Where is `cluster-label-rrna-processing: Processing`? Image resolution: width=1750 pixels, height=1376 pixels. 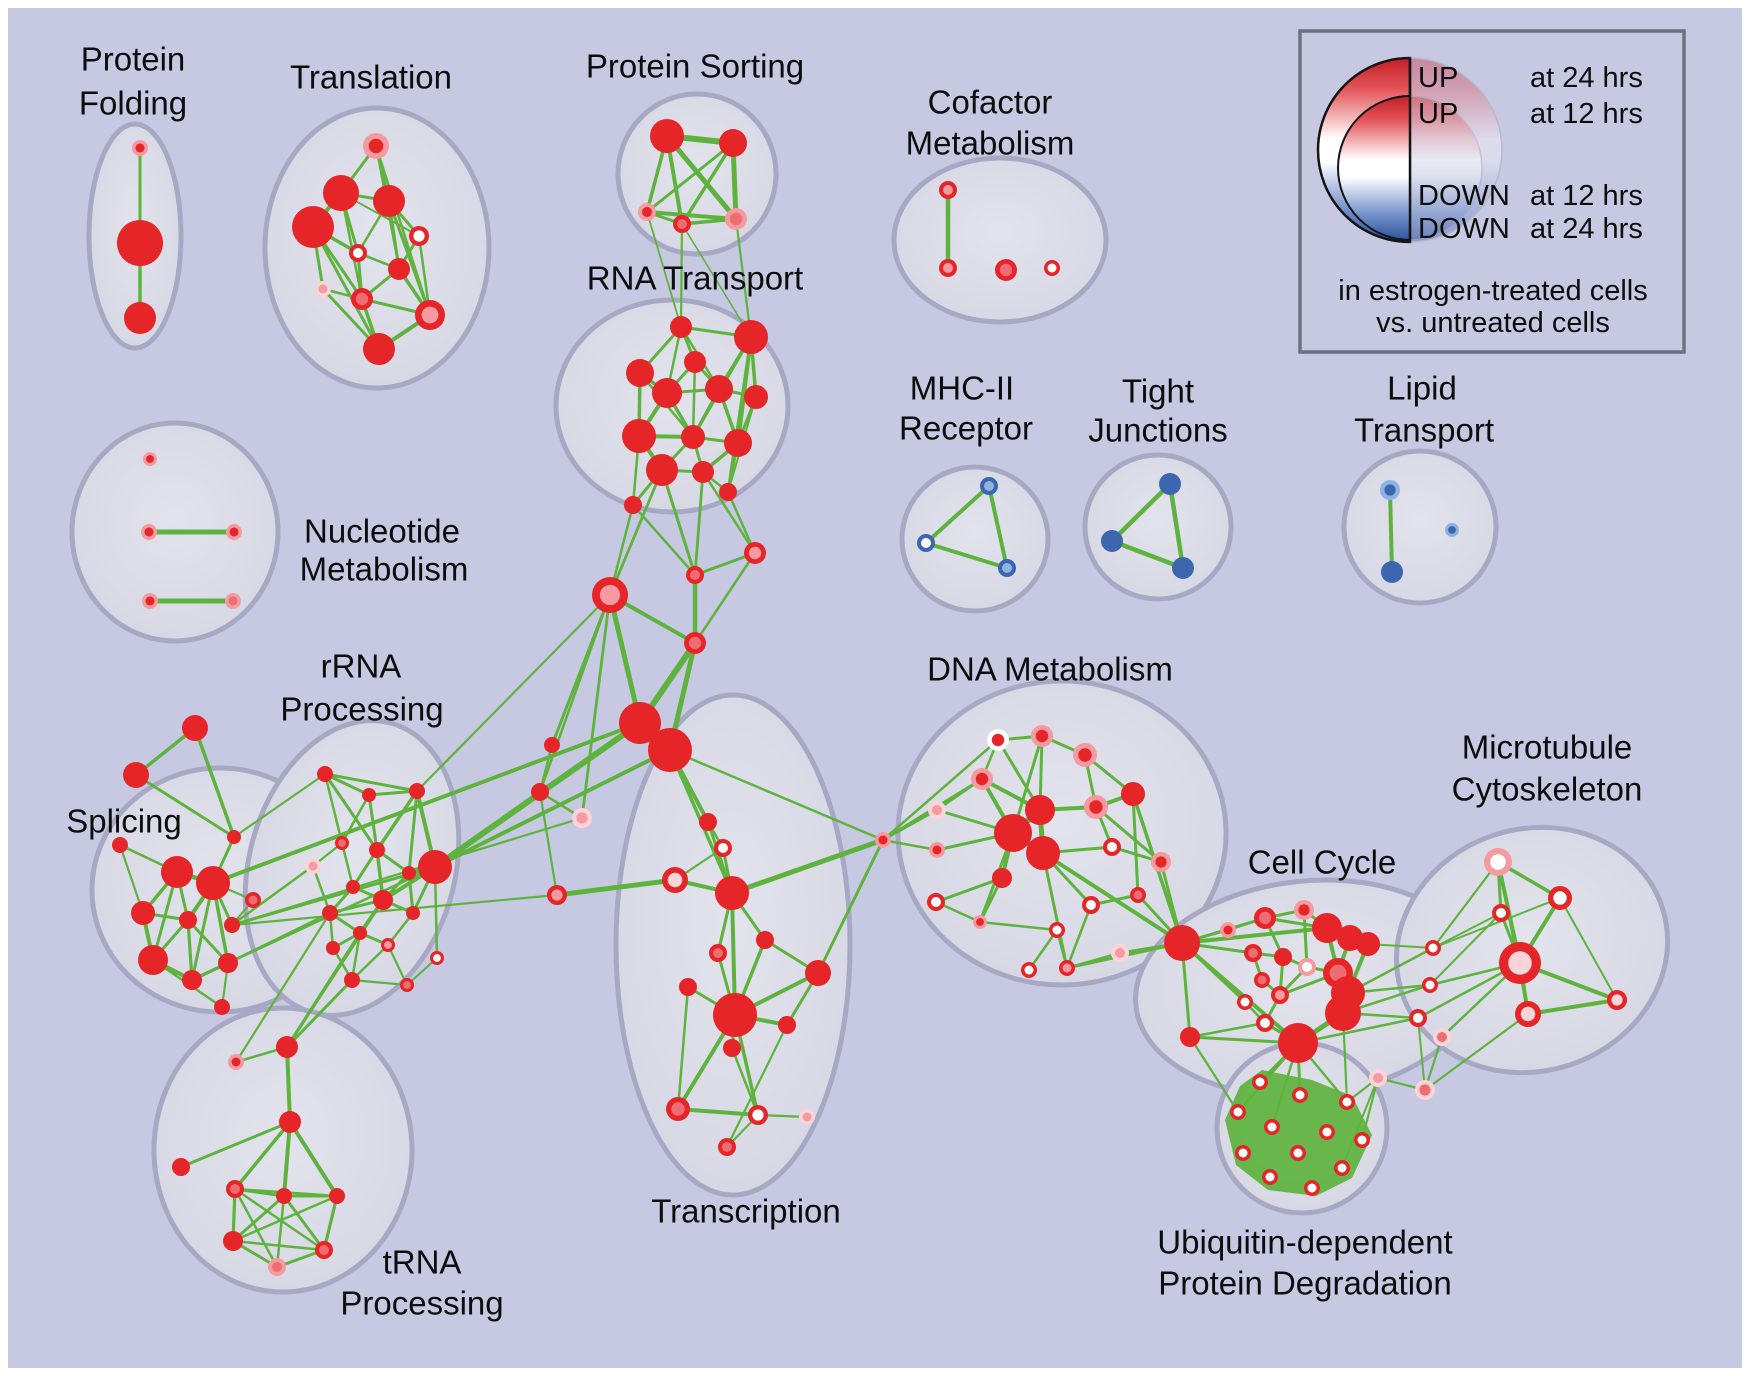
cluster-label-rrna-processing: Processing is located at coordinates (361, 709).